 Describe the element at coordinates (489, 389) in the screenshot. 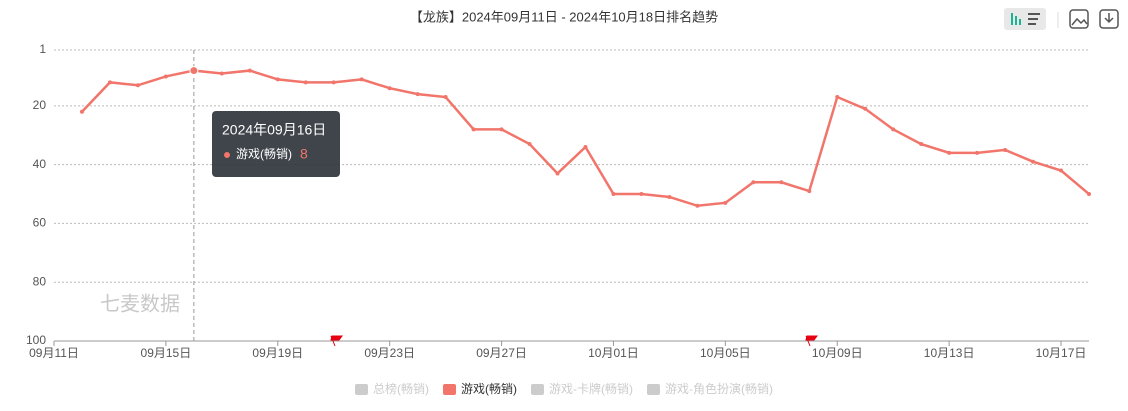

I see `legend-label: 游戏(畅销)` at that location.